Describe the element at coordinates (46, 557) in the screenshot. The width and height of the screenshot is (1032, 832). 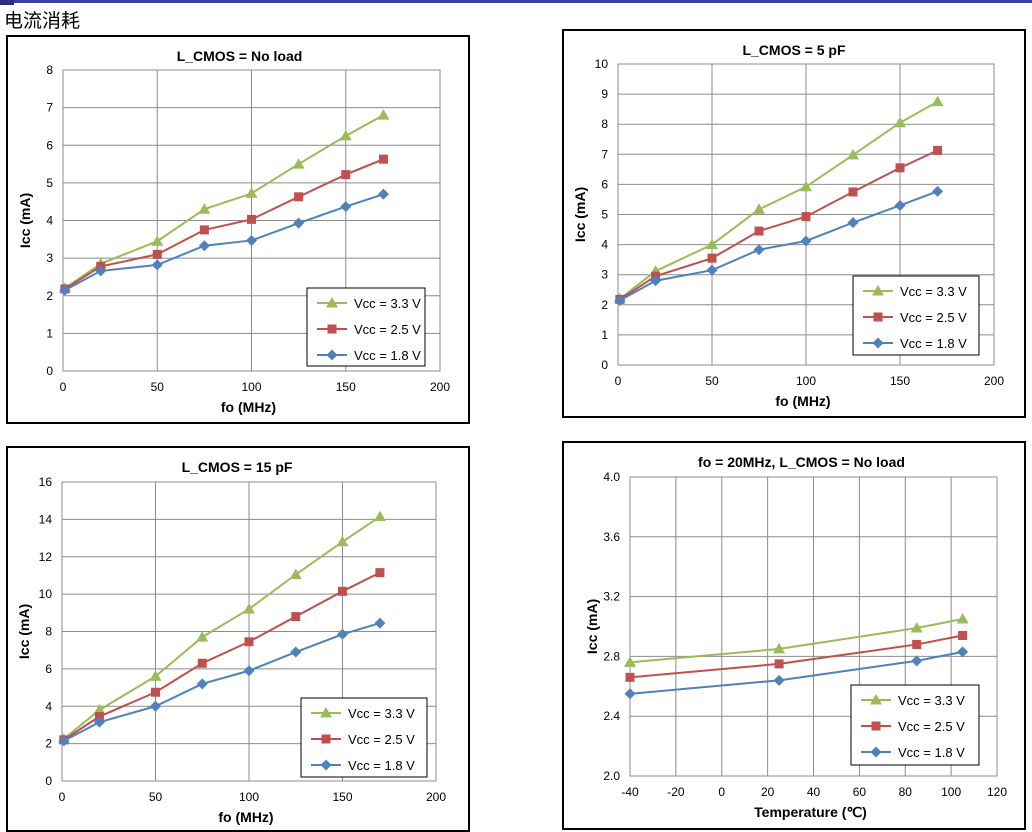
I see `y-tick-label: 12` at that location.